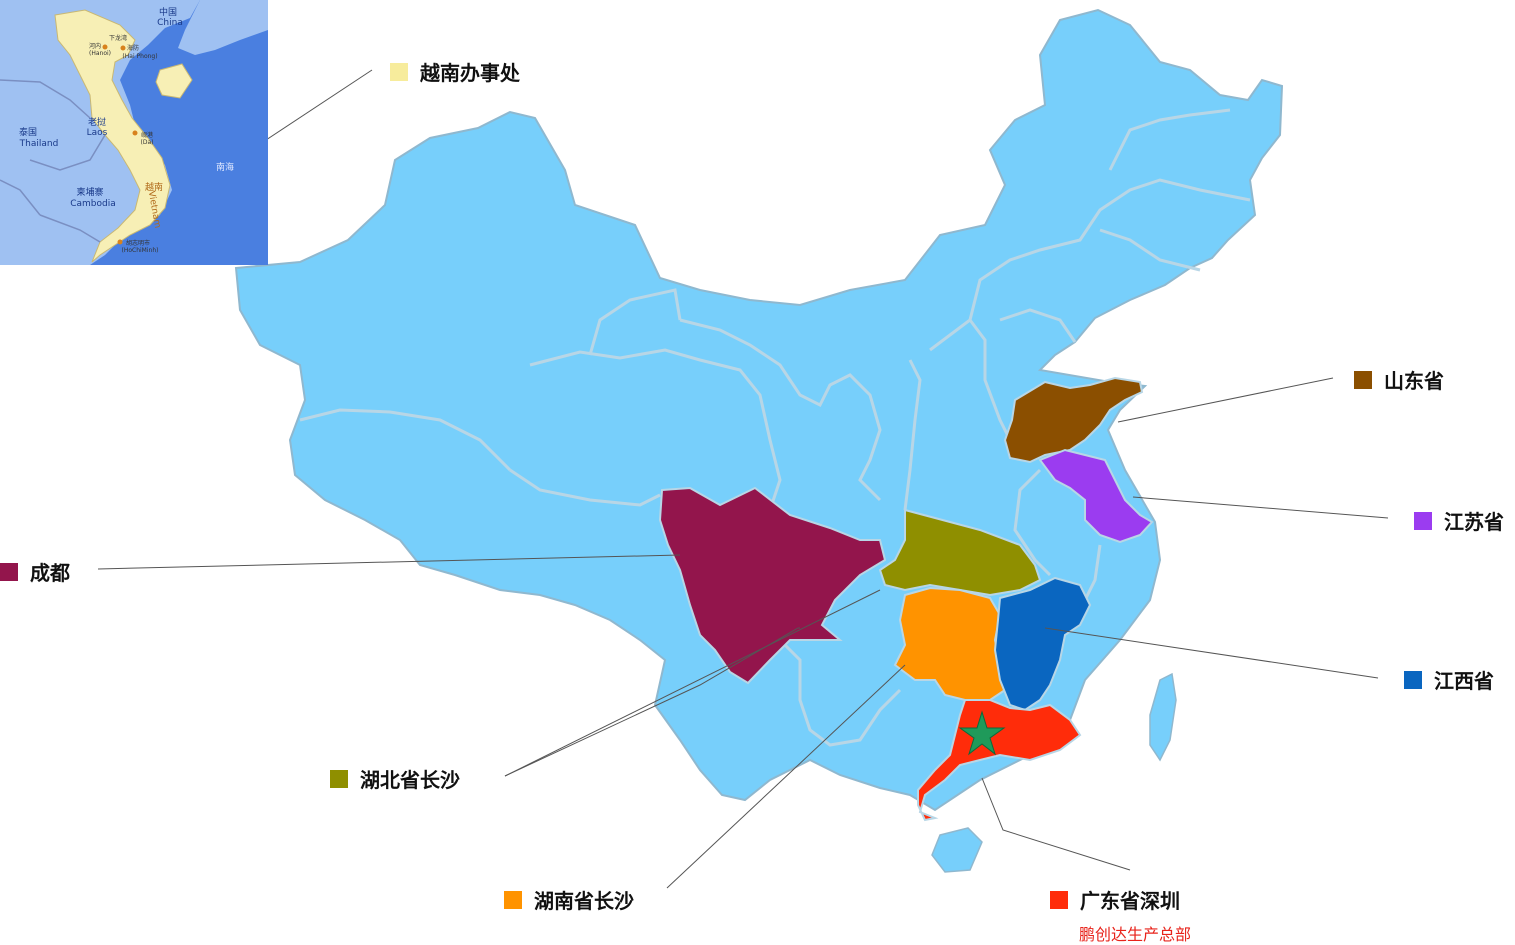 Image resolution: width=1515 pixels, height=945 pixels. Describe the element at coordinates (170, 23) in the screenshot. I see `inset-label: China` at that location.